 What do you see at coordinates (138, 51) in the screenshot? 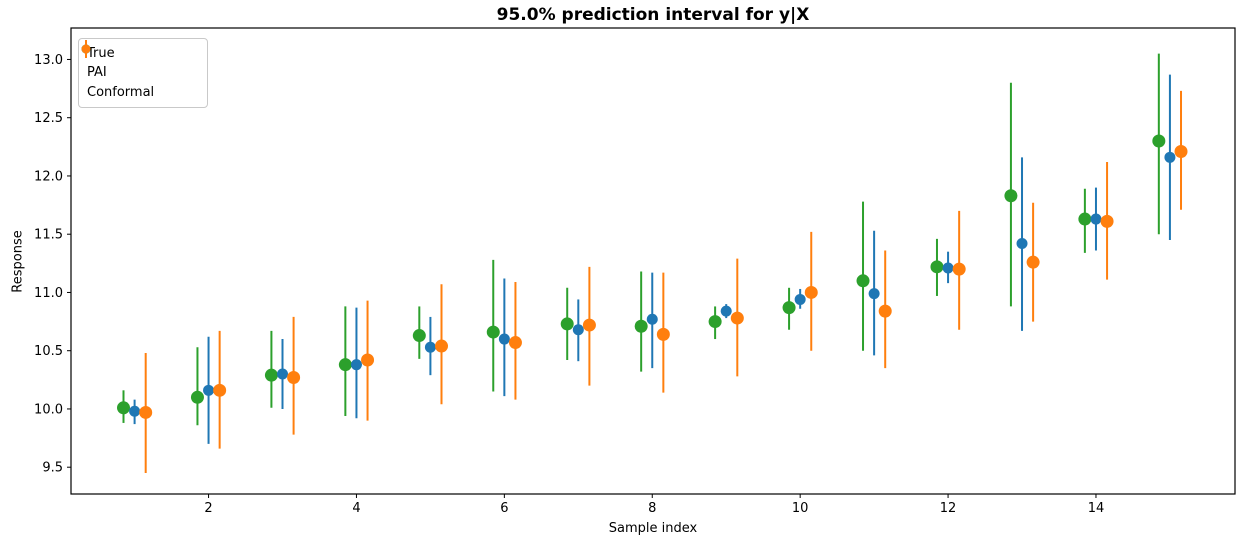
I see `legend-item-true: True` at bounding box center [138, 51].